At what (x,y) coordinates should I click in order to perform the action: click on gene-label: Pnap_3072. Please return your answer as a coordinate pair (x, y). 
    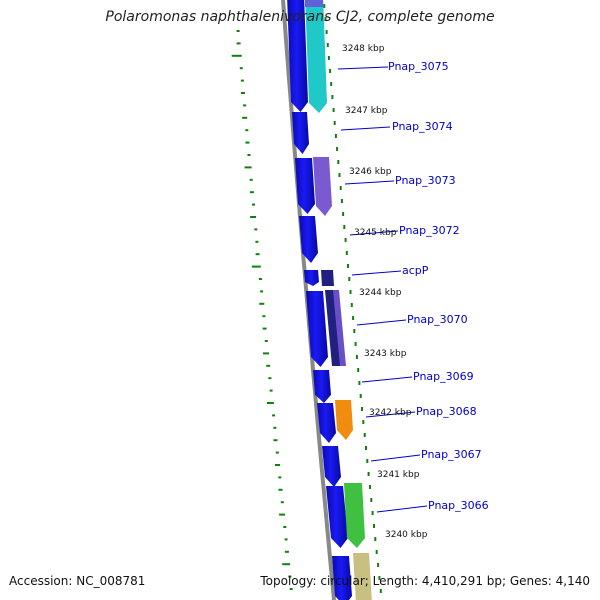
    Looking at the image, I should click on (429, 230).